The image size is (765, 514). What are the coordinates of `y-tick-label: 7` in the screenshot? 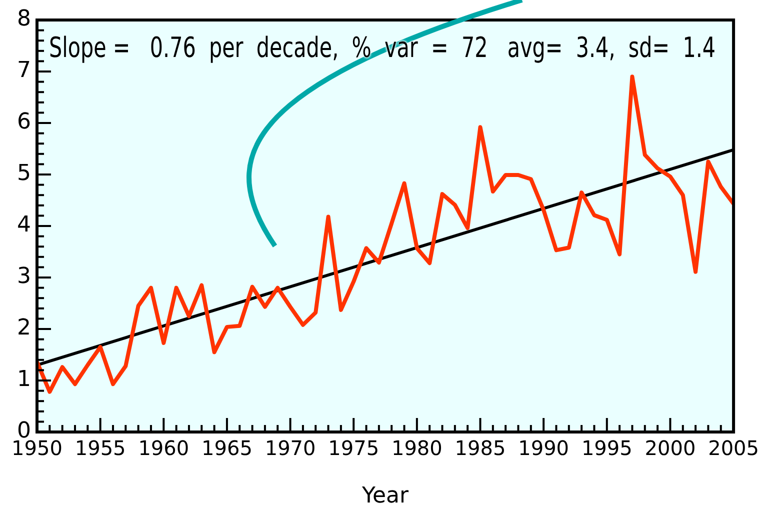 It's located at (24, 71).